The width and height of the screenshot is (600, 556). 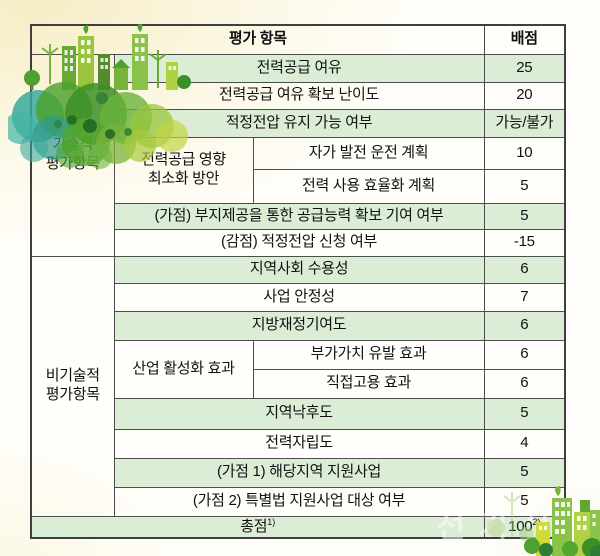 I want to click on row-item: 자가 발전 운전 계획, so click(x=368, y=153).